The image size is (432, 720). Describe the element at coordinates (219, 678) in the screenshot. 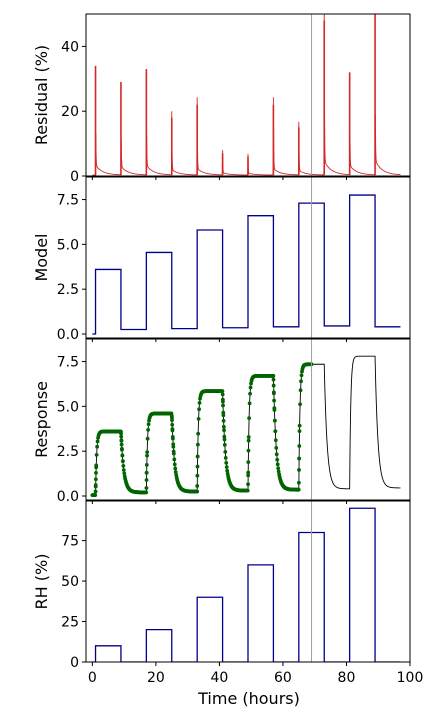

I see `x-tick-label-2: 40` at that location.